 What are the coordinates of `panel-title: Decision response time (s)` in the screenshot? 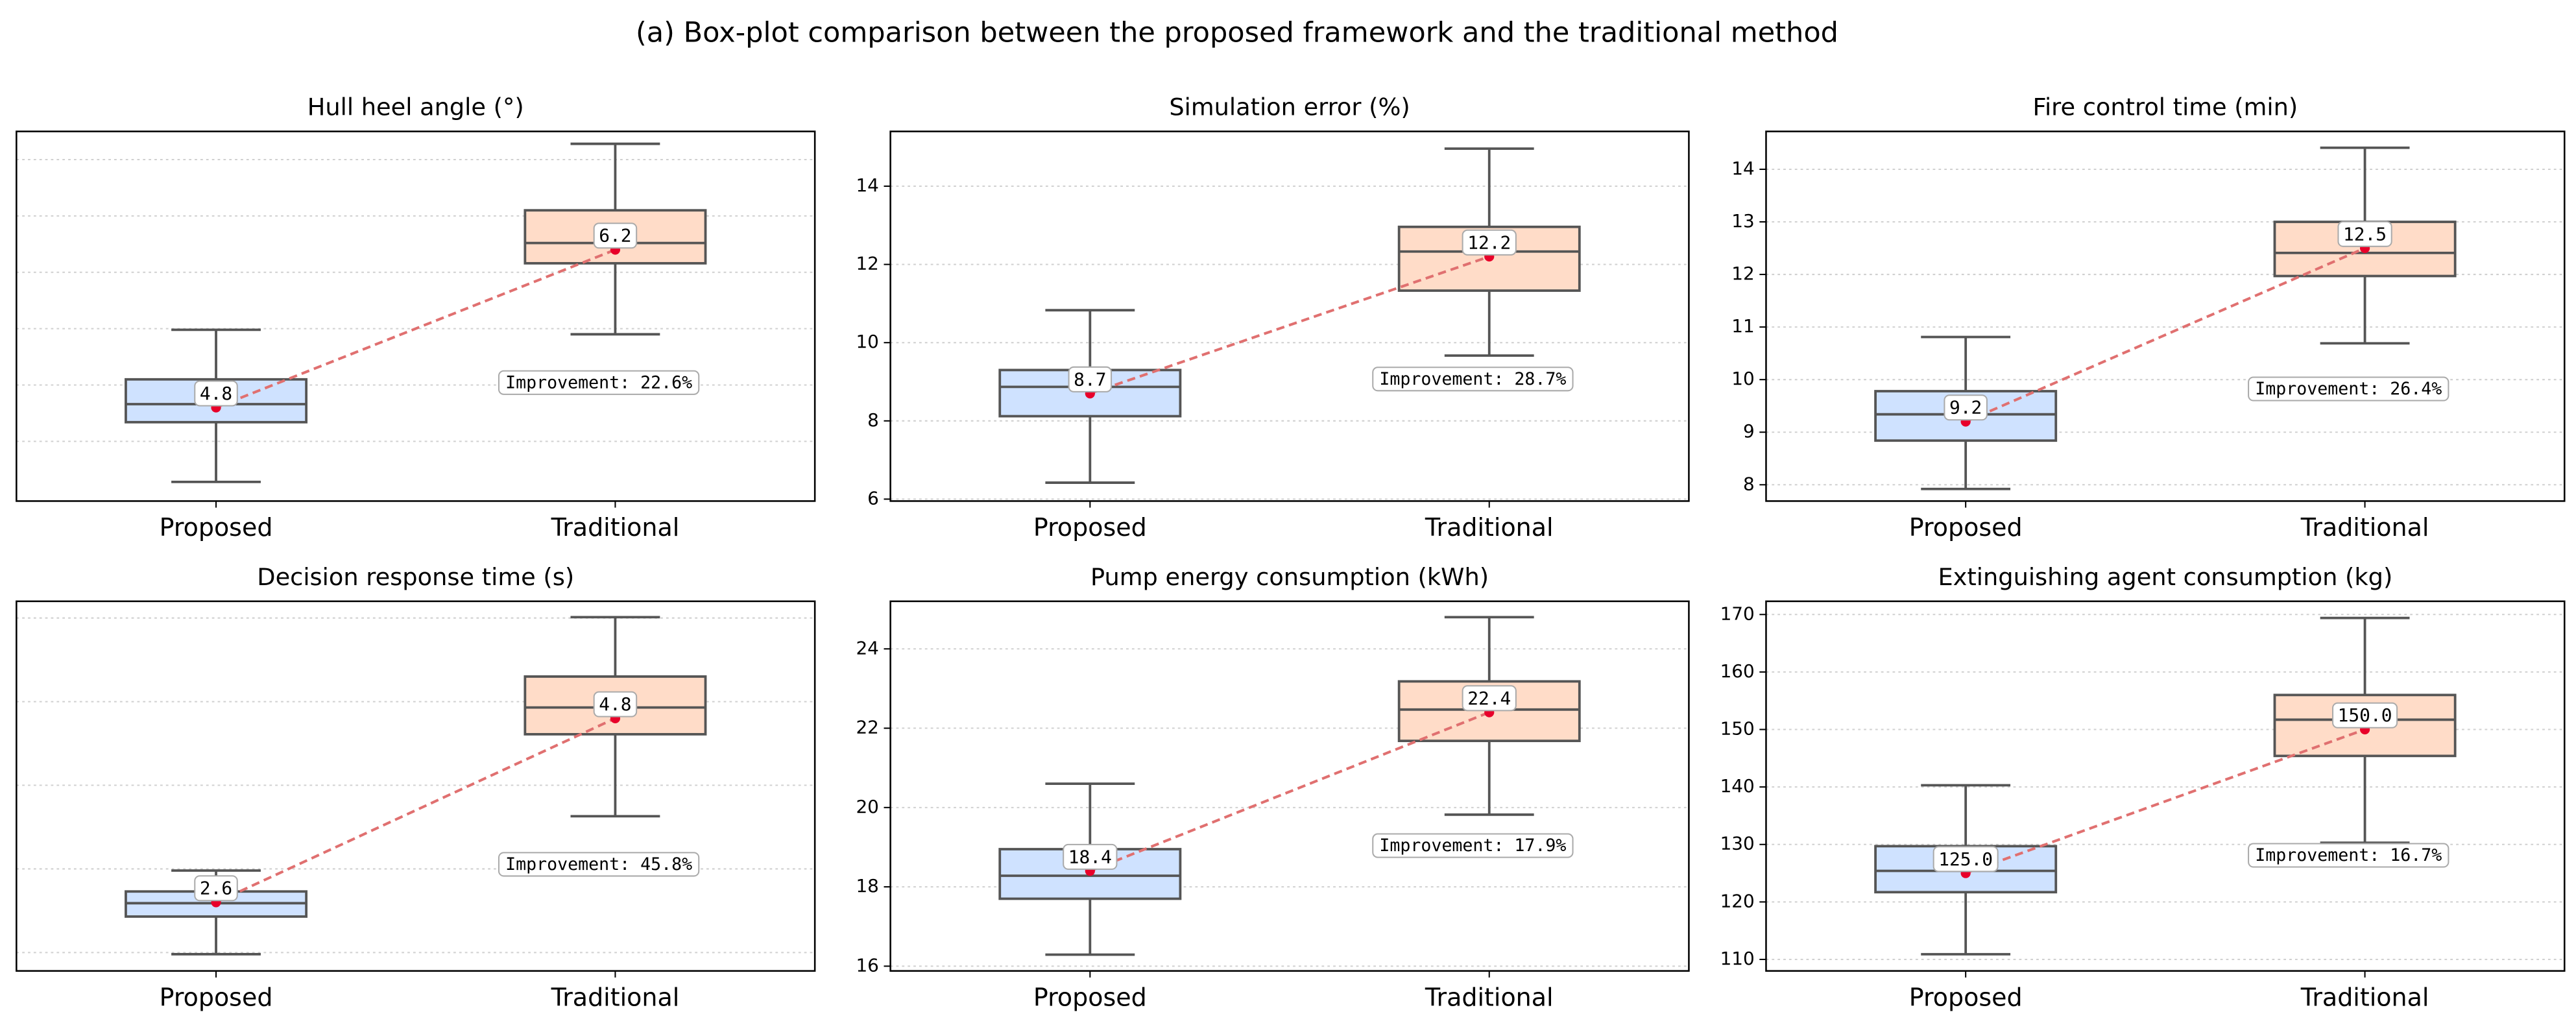 It's located at (415, 577).